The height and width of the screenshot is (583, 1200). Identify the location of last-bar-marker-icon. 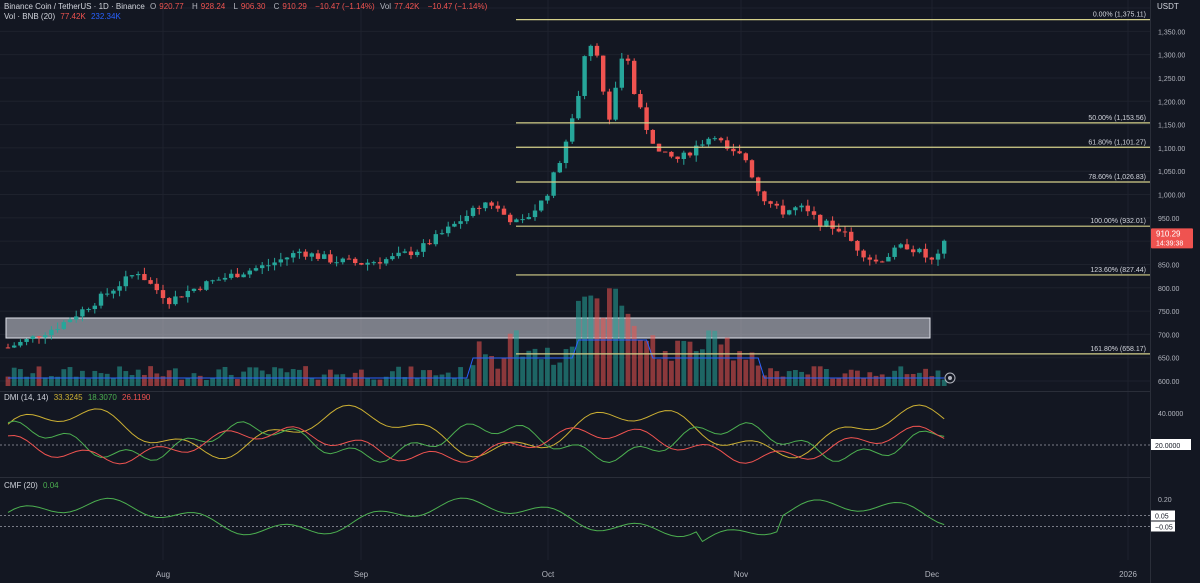
(950, 378).